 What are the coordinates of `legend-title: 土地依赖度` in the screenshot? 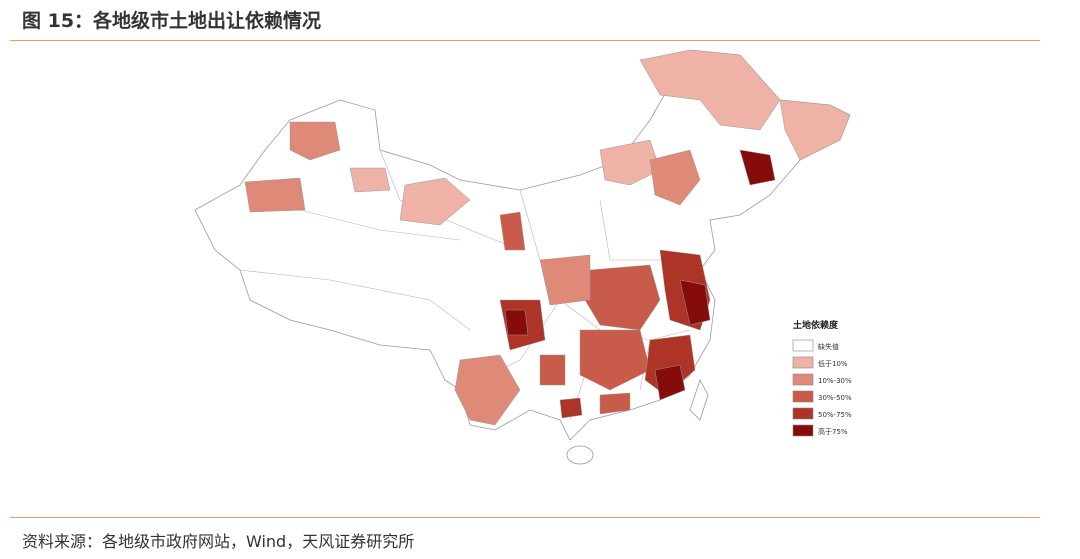 It's located at (816, 325).